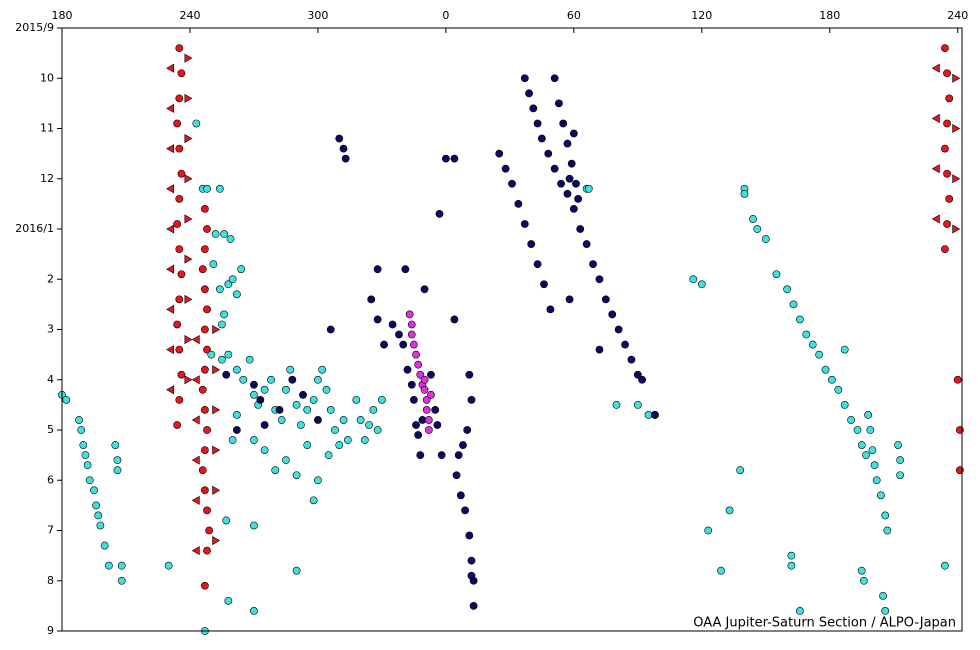 This screenshot has width=980, height=650. I want to click on y-tick-label: 7, so click(50, 530).